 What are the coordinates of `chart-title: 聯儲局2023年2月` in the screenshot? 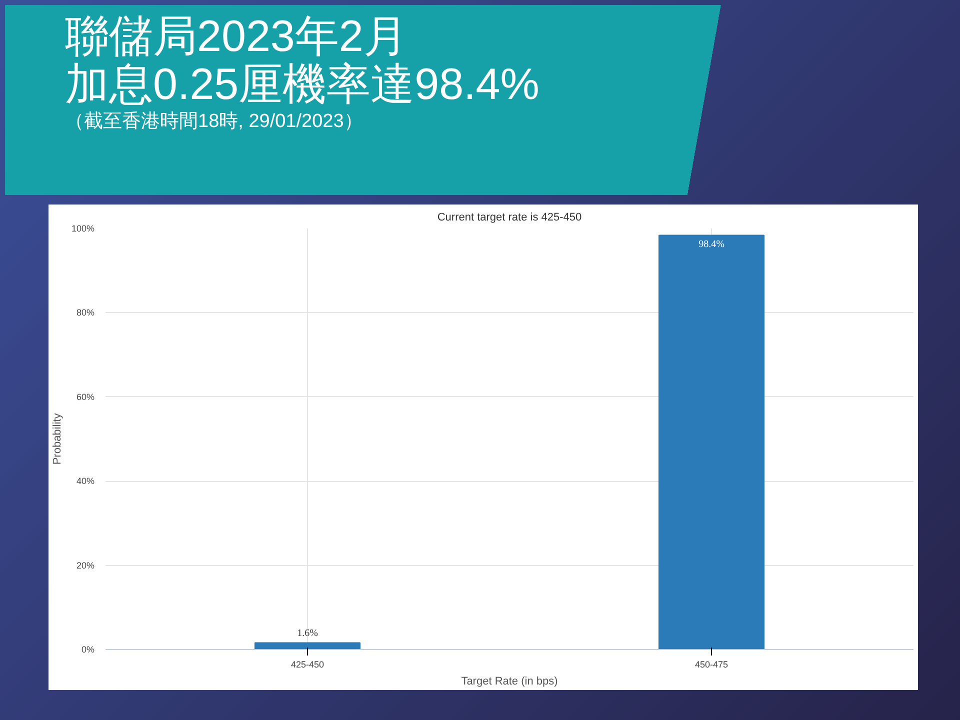 It's located at (236, 36).